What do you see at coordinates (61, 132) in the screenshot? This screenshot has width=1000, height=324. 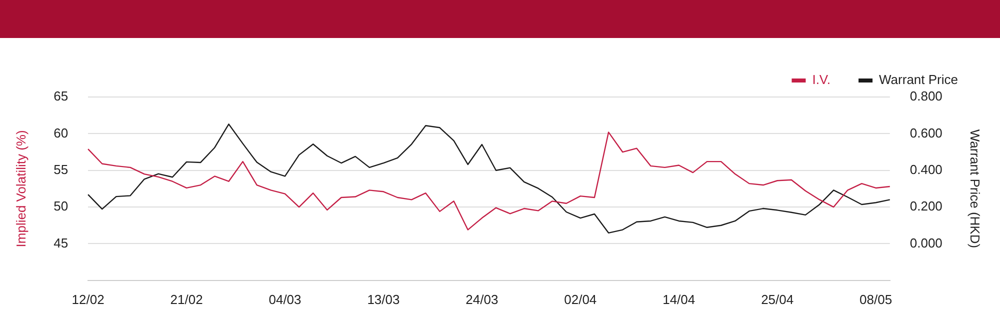 I see `y-tick-label: 60` at bounding box center [61, 132].